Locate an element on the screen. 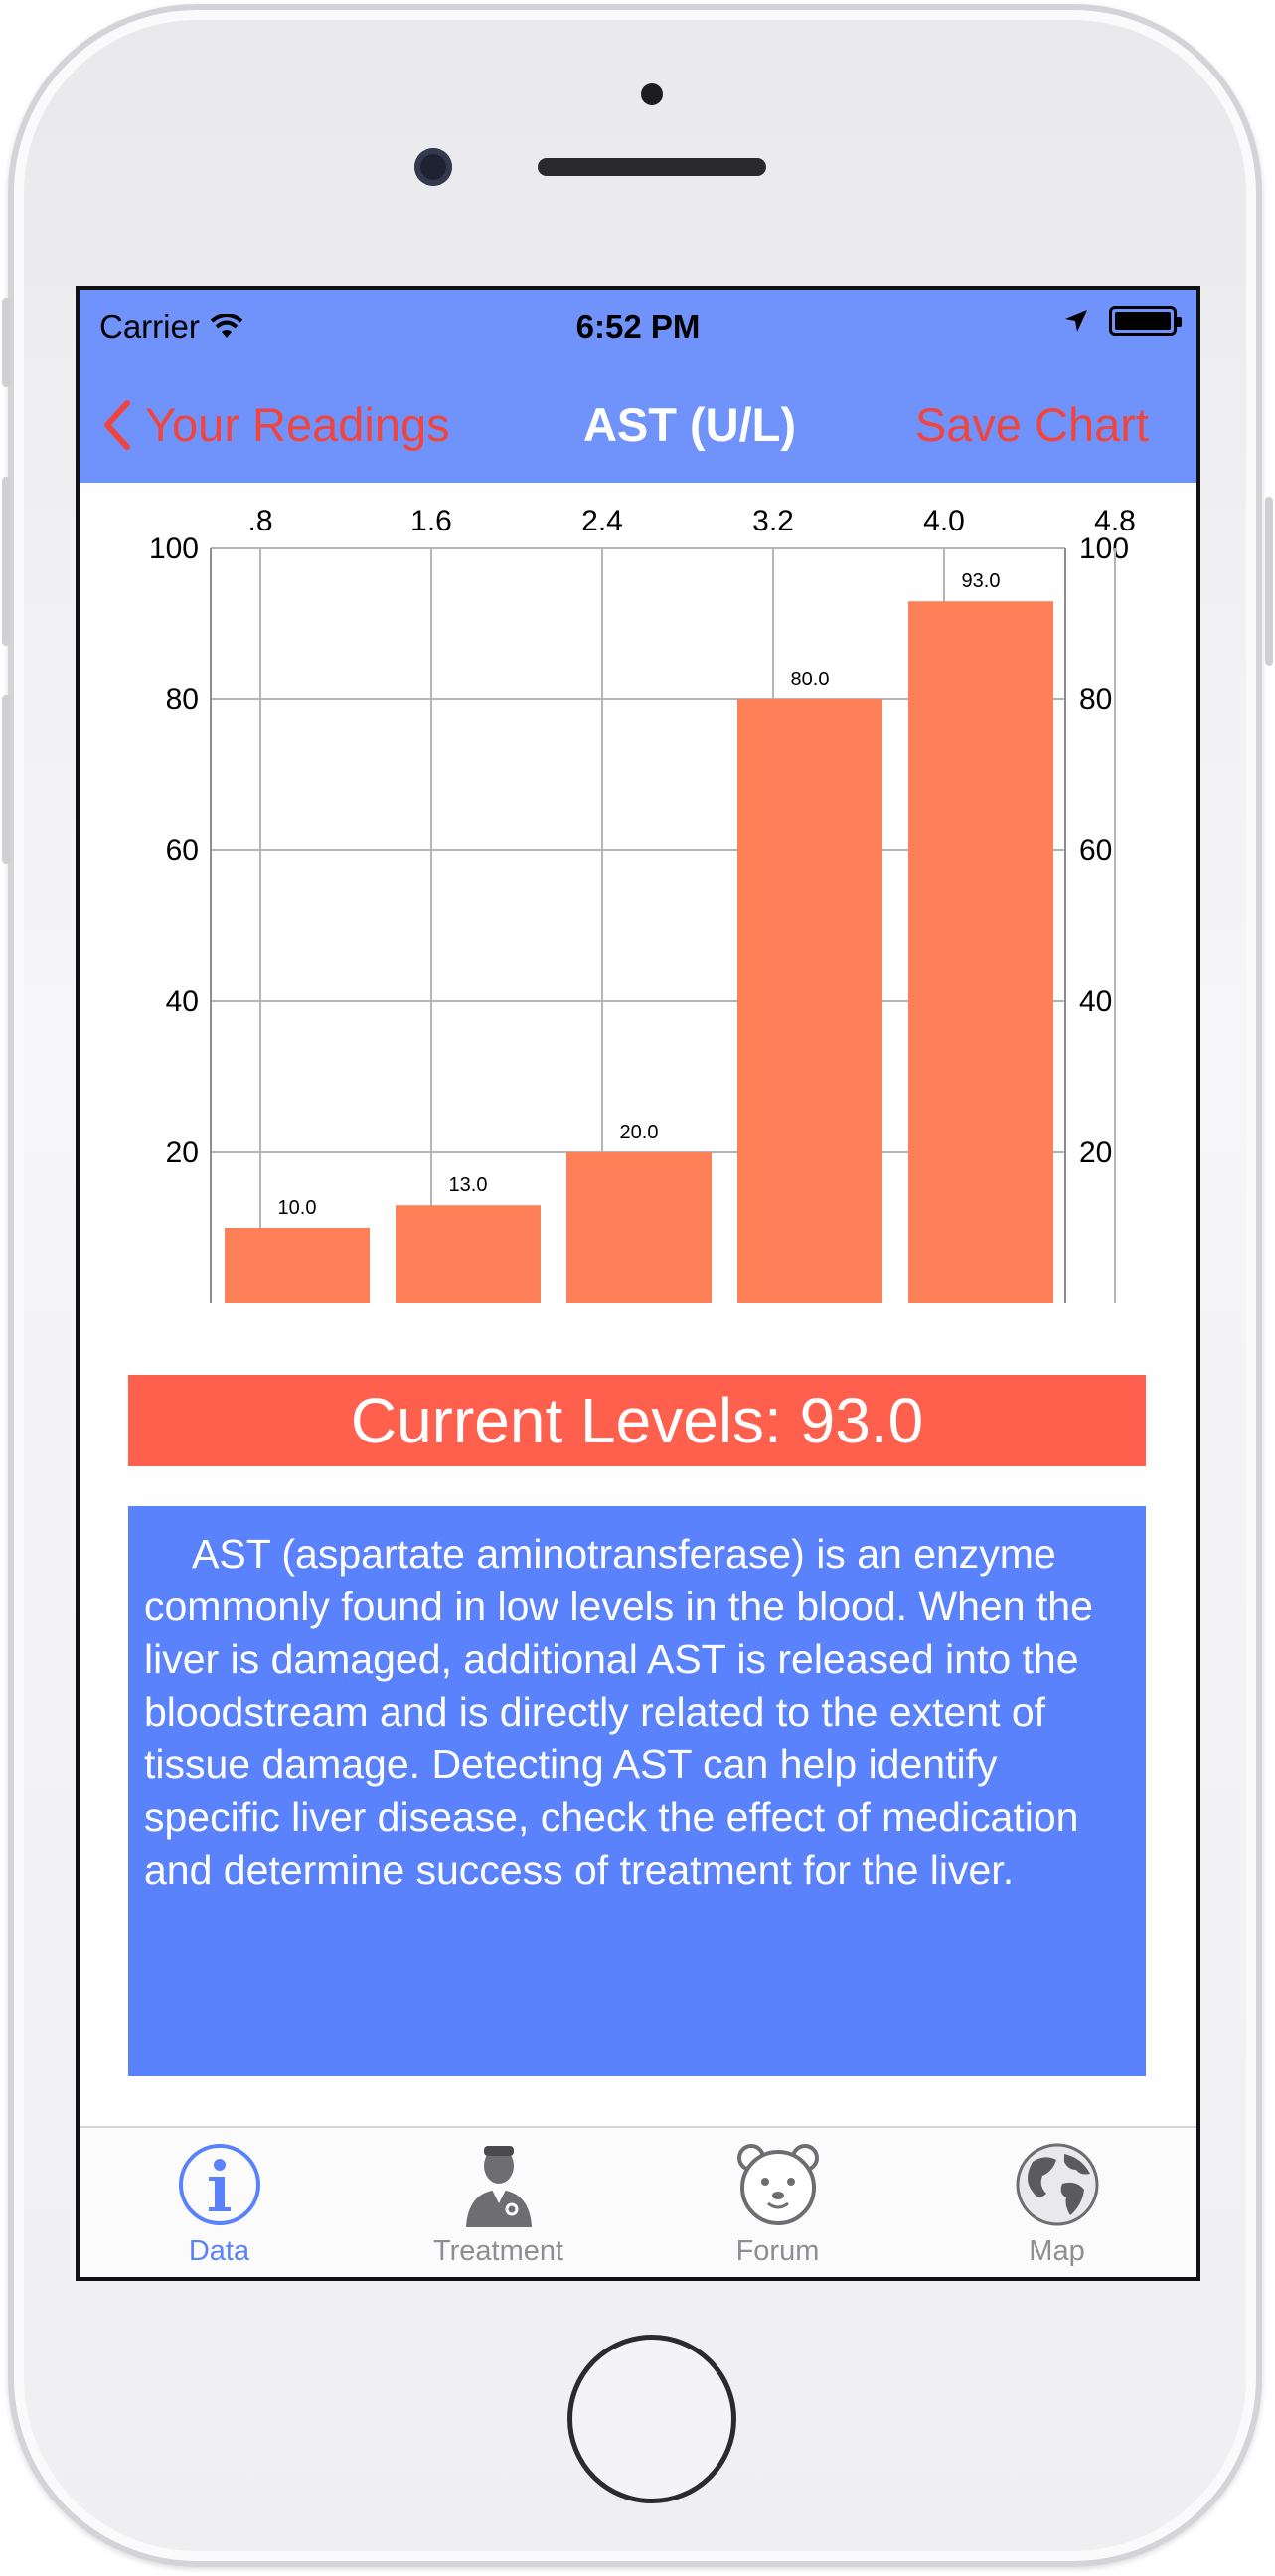 The image size is (1275, 2576). mute-switch is located at coordinates (6, 342).